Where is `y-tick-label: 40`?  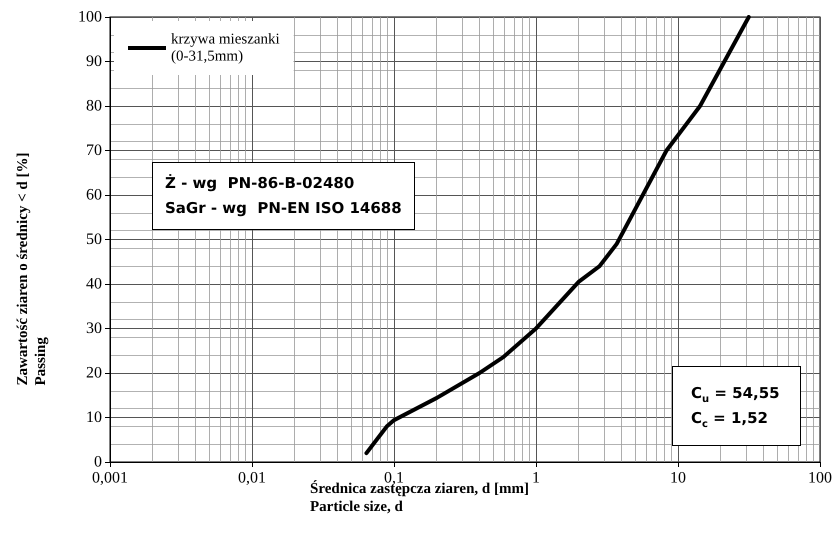
y-tick-label: 40 is located at coordinates (94, 284).